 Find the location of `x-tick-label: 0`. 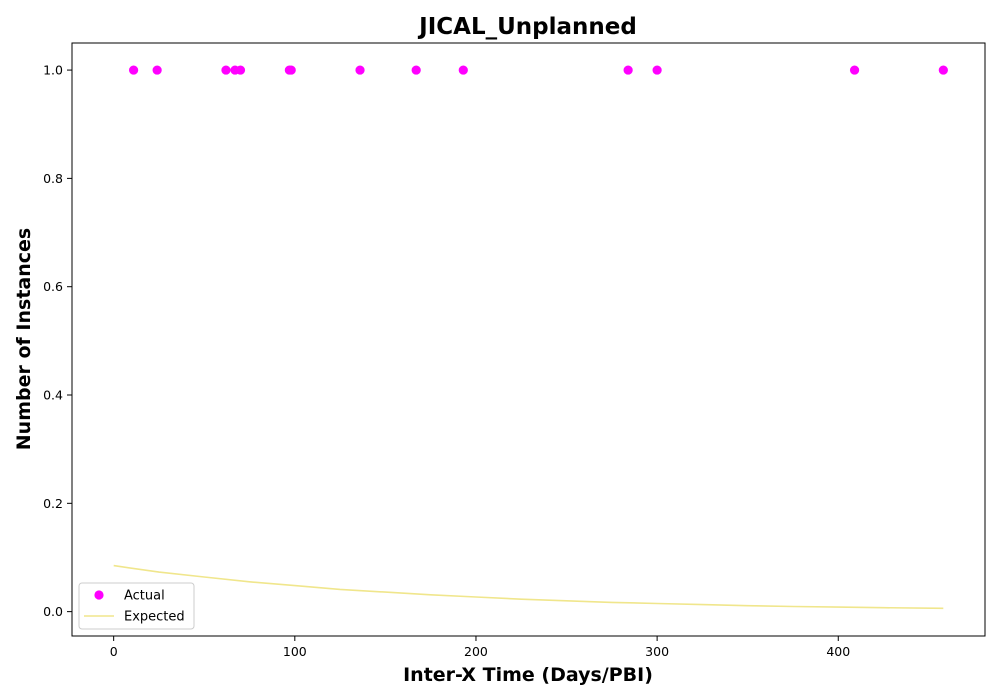

x-tick-label: 0 is located at coordinates (114, 651).